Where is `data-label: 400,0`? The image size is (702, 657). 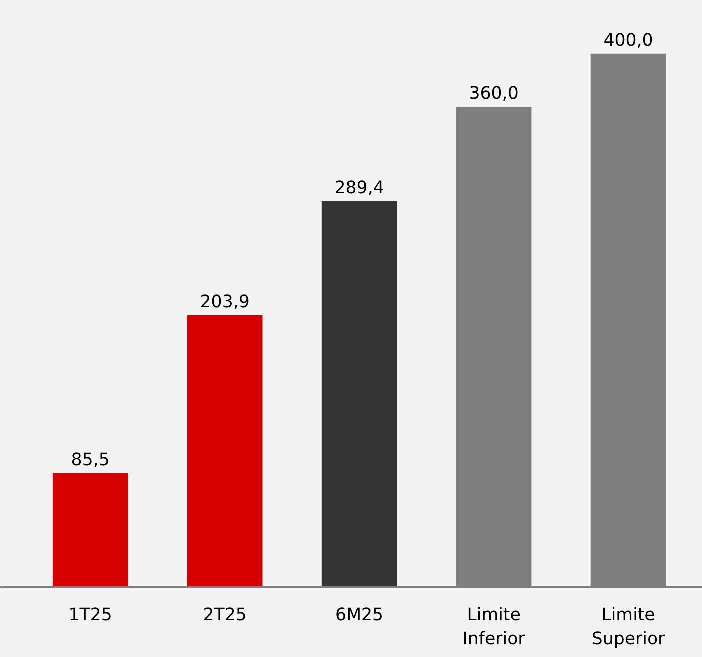 data-label: 400,0 is located at coordinates (629, 40).